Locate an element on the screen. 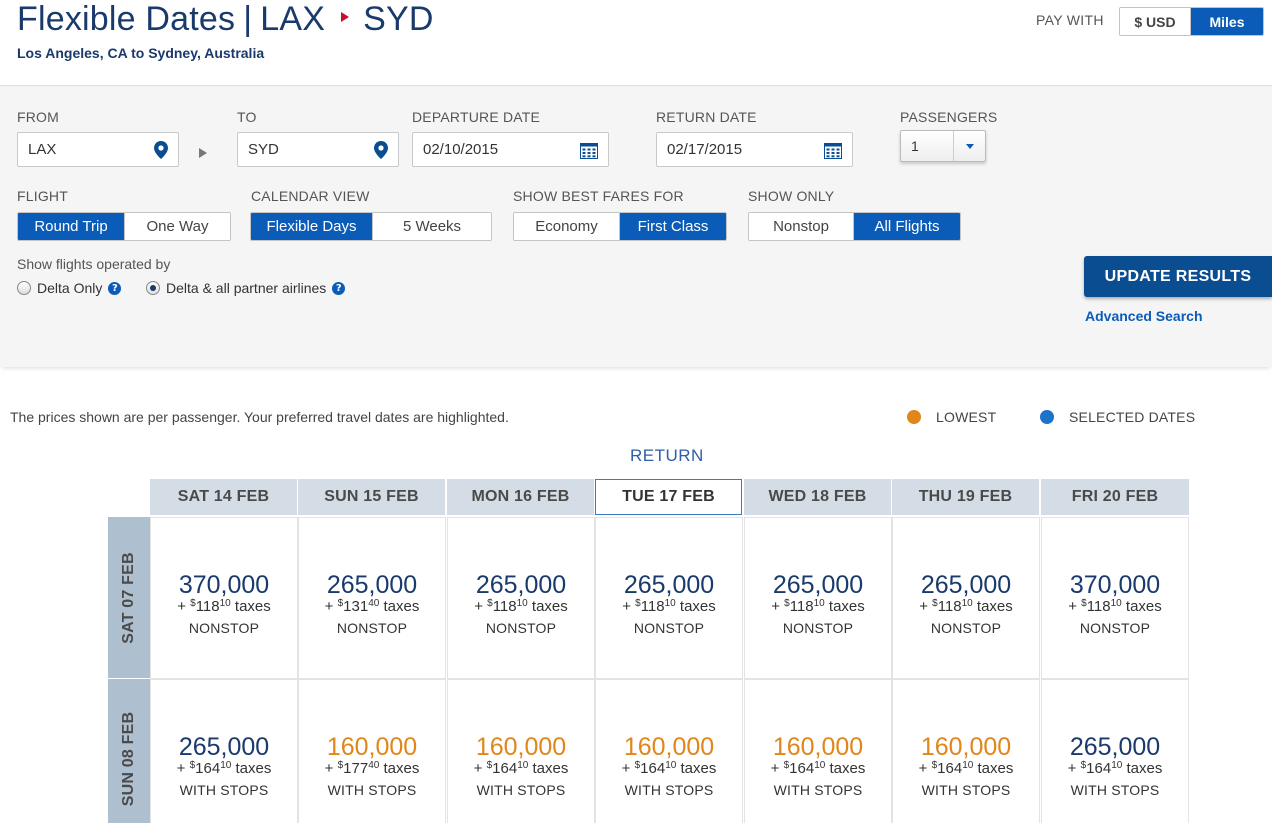 The image size is (1272, 823). legend-selected: SELECTED DATES is located at coordinates (1117, 417).